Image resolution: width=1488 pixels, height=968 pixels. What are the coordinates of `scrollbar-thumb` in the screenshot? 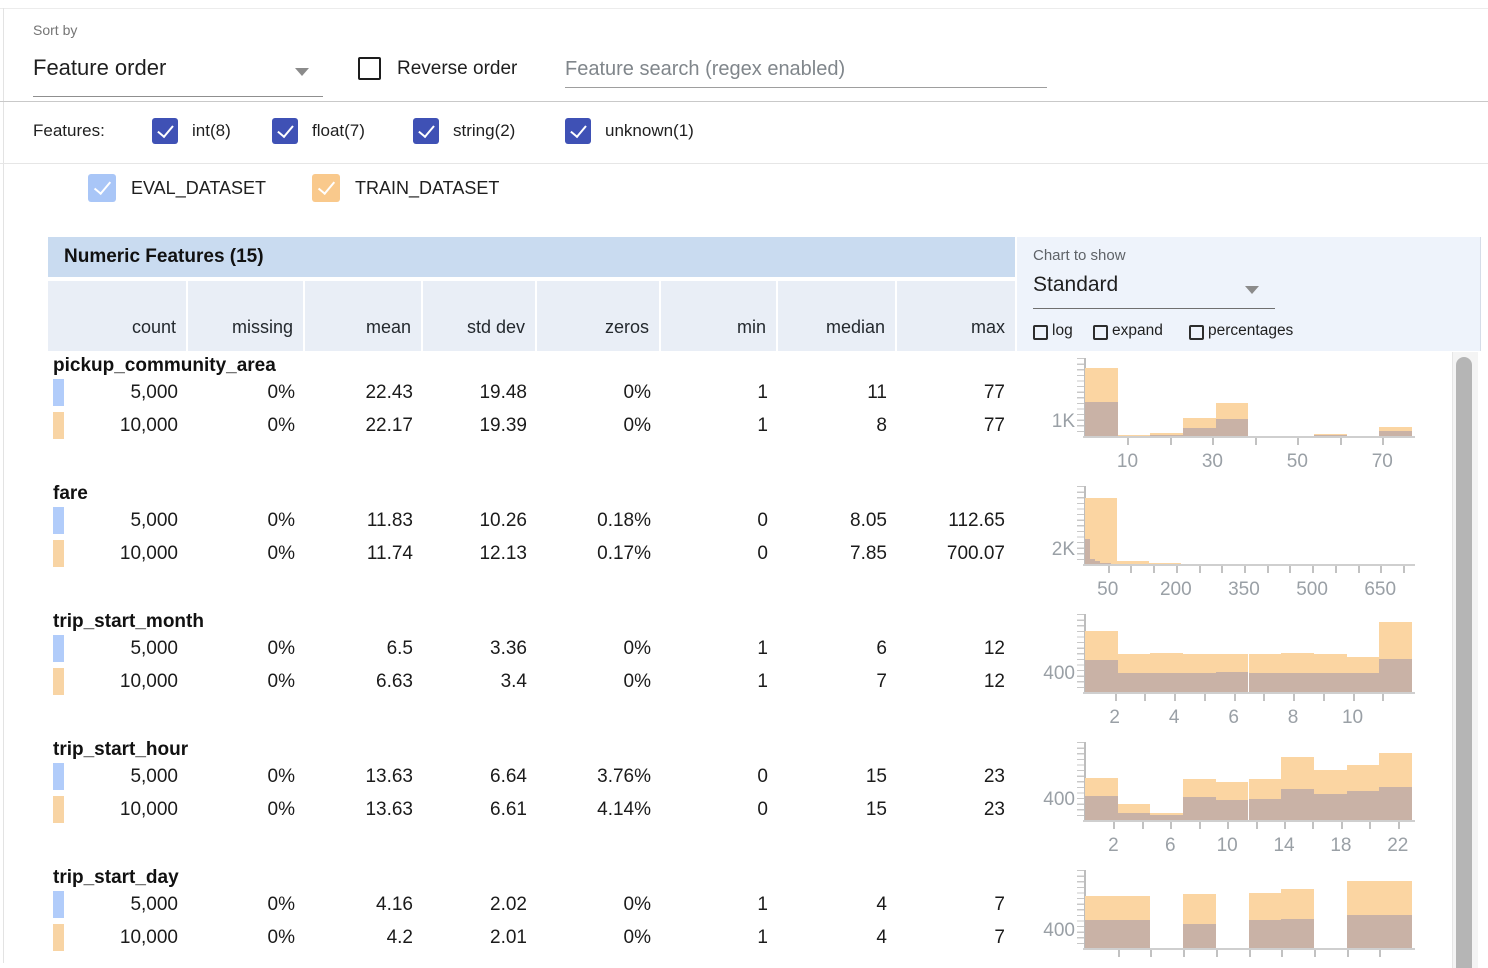 It's located at (1464, 662).